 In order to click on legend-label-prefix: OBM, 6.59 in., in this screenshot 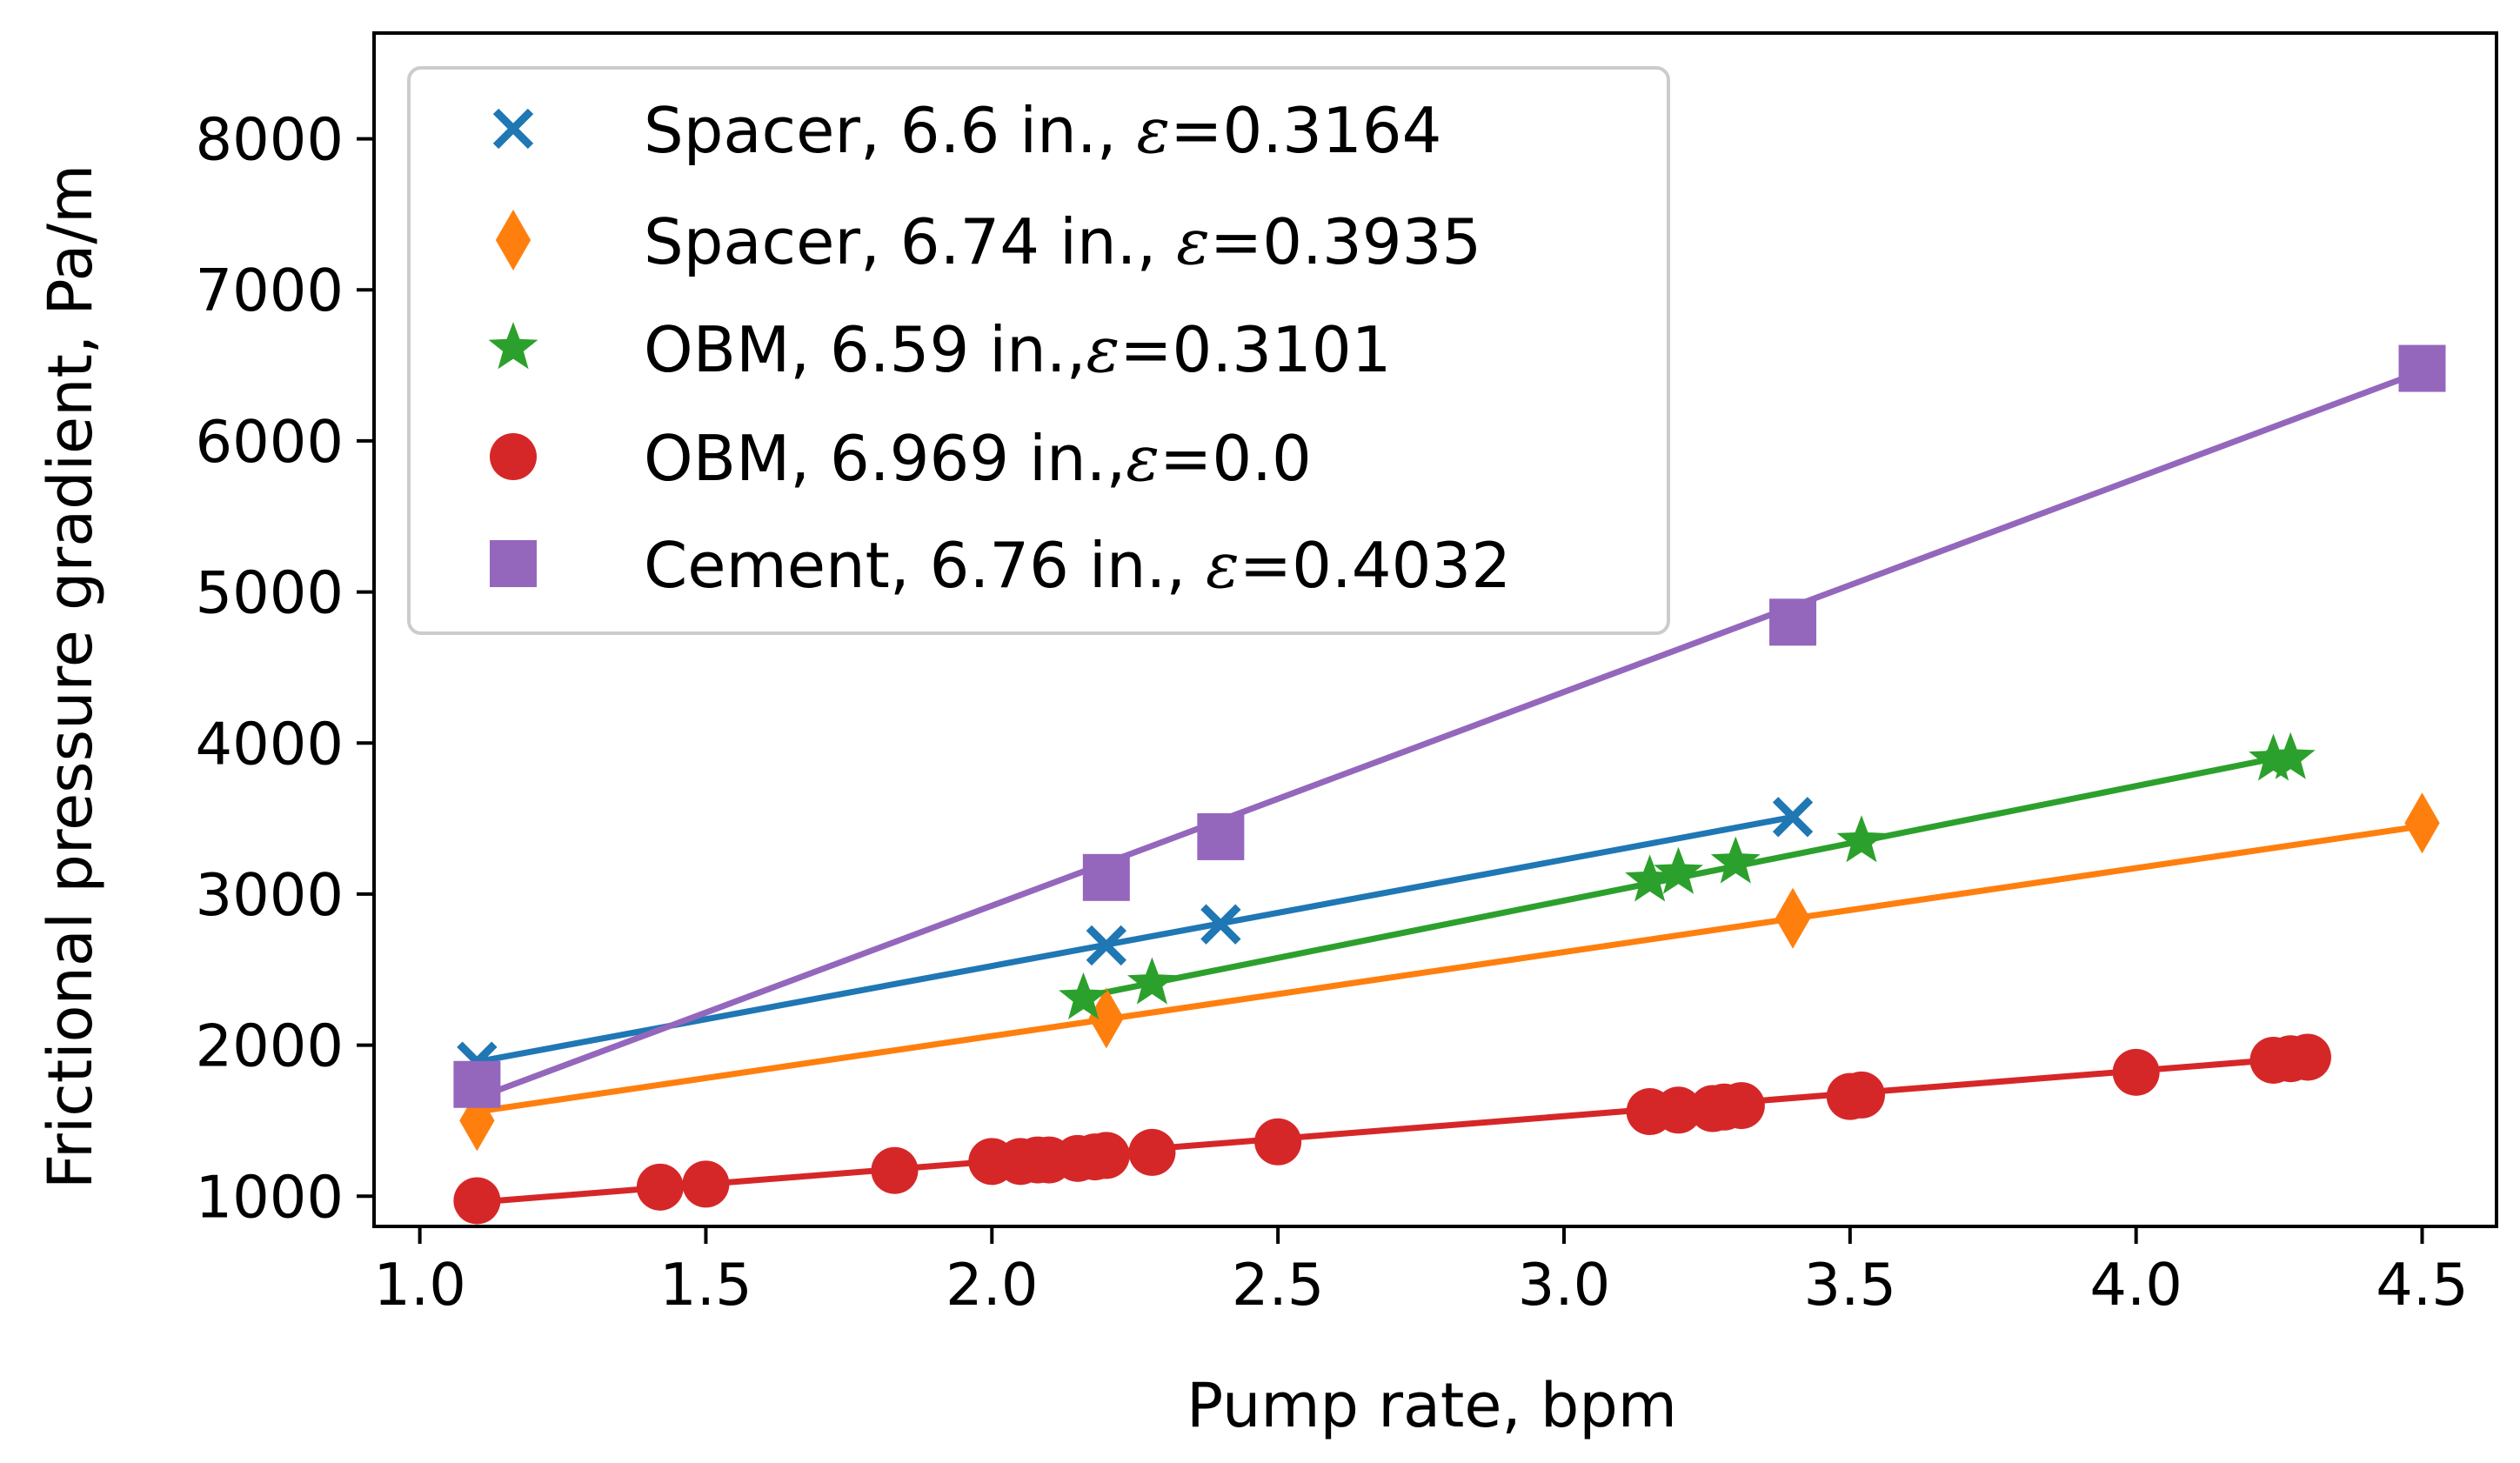, I will do `click(865, 349)`.